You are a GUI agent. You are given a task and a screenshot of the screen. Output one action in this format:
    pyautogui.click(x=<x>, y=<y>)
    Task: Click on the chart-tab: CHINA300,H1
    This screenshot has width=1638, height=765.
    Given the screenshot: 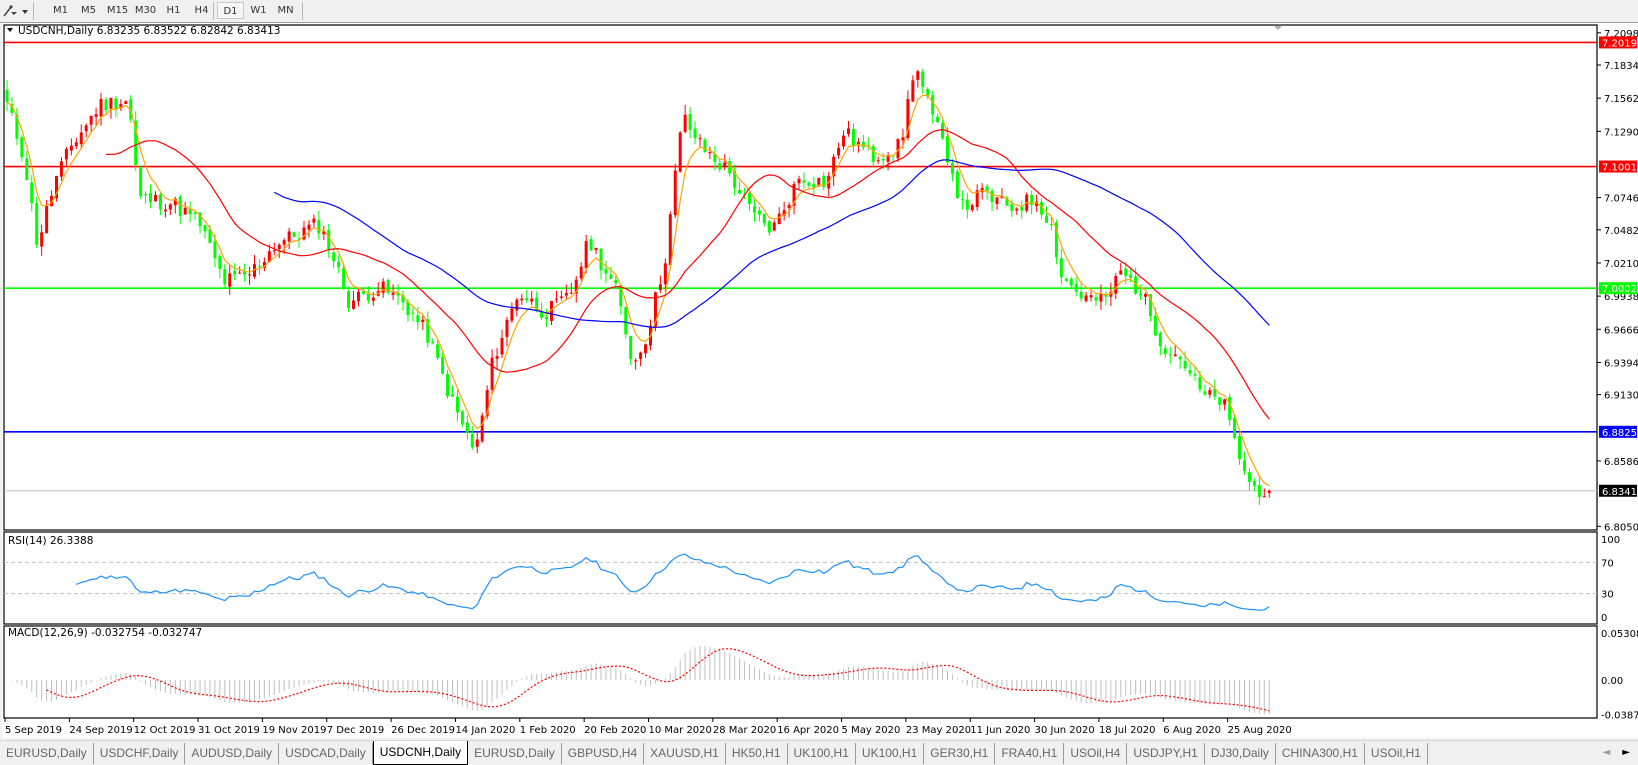 What is the action you would take?
    pyautogui.click(x=1320, y=753)
    